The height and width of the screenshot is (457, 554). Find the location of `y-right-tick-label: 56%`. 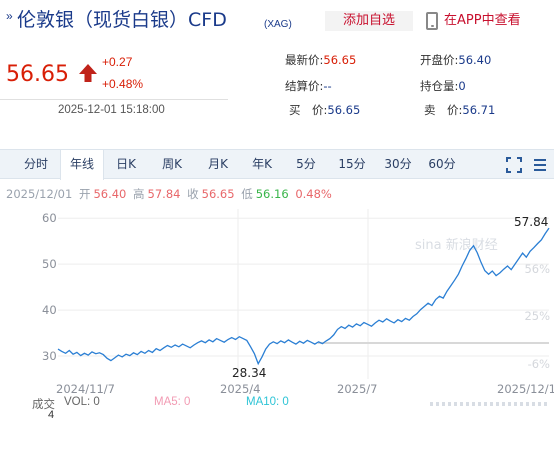

y-right-tick-label: 56% is located at coordinates (537, 269).